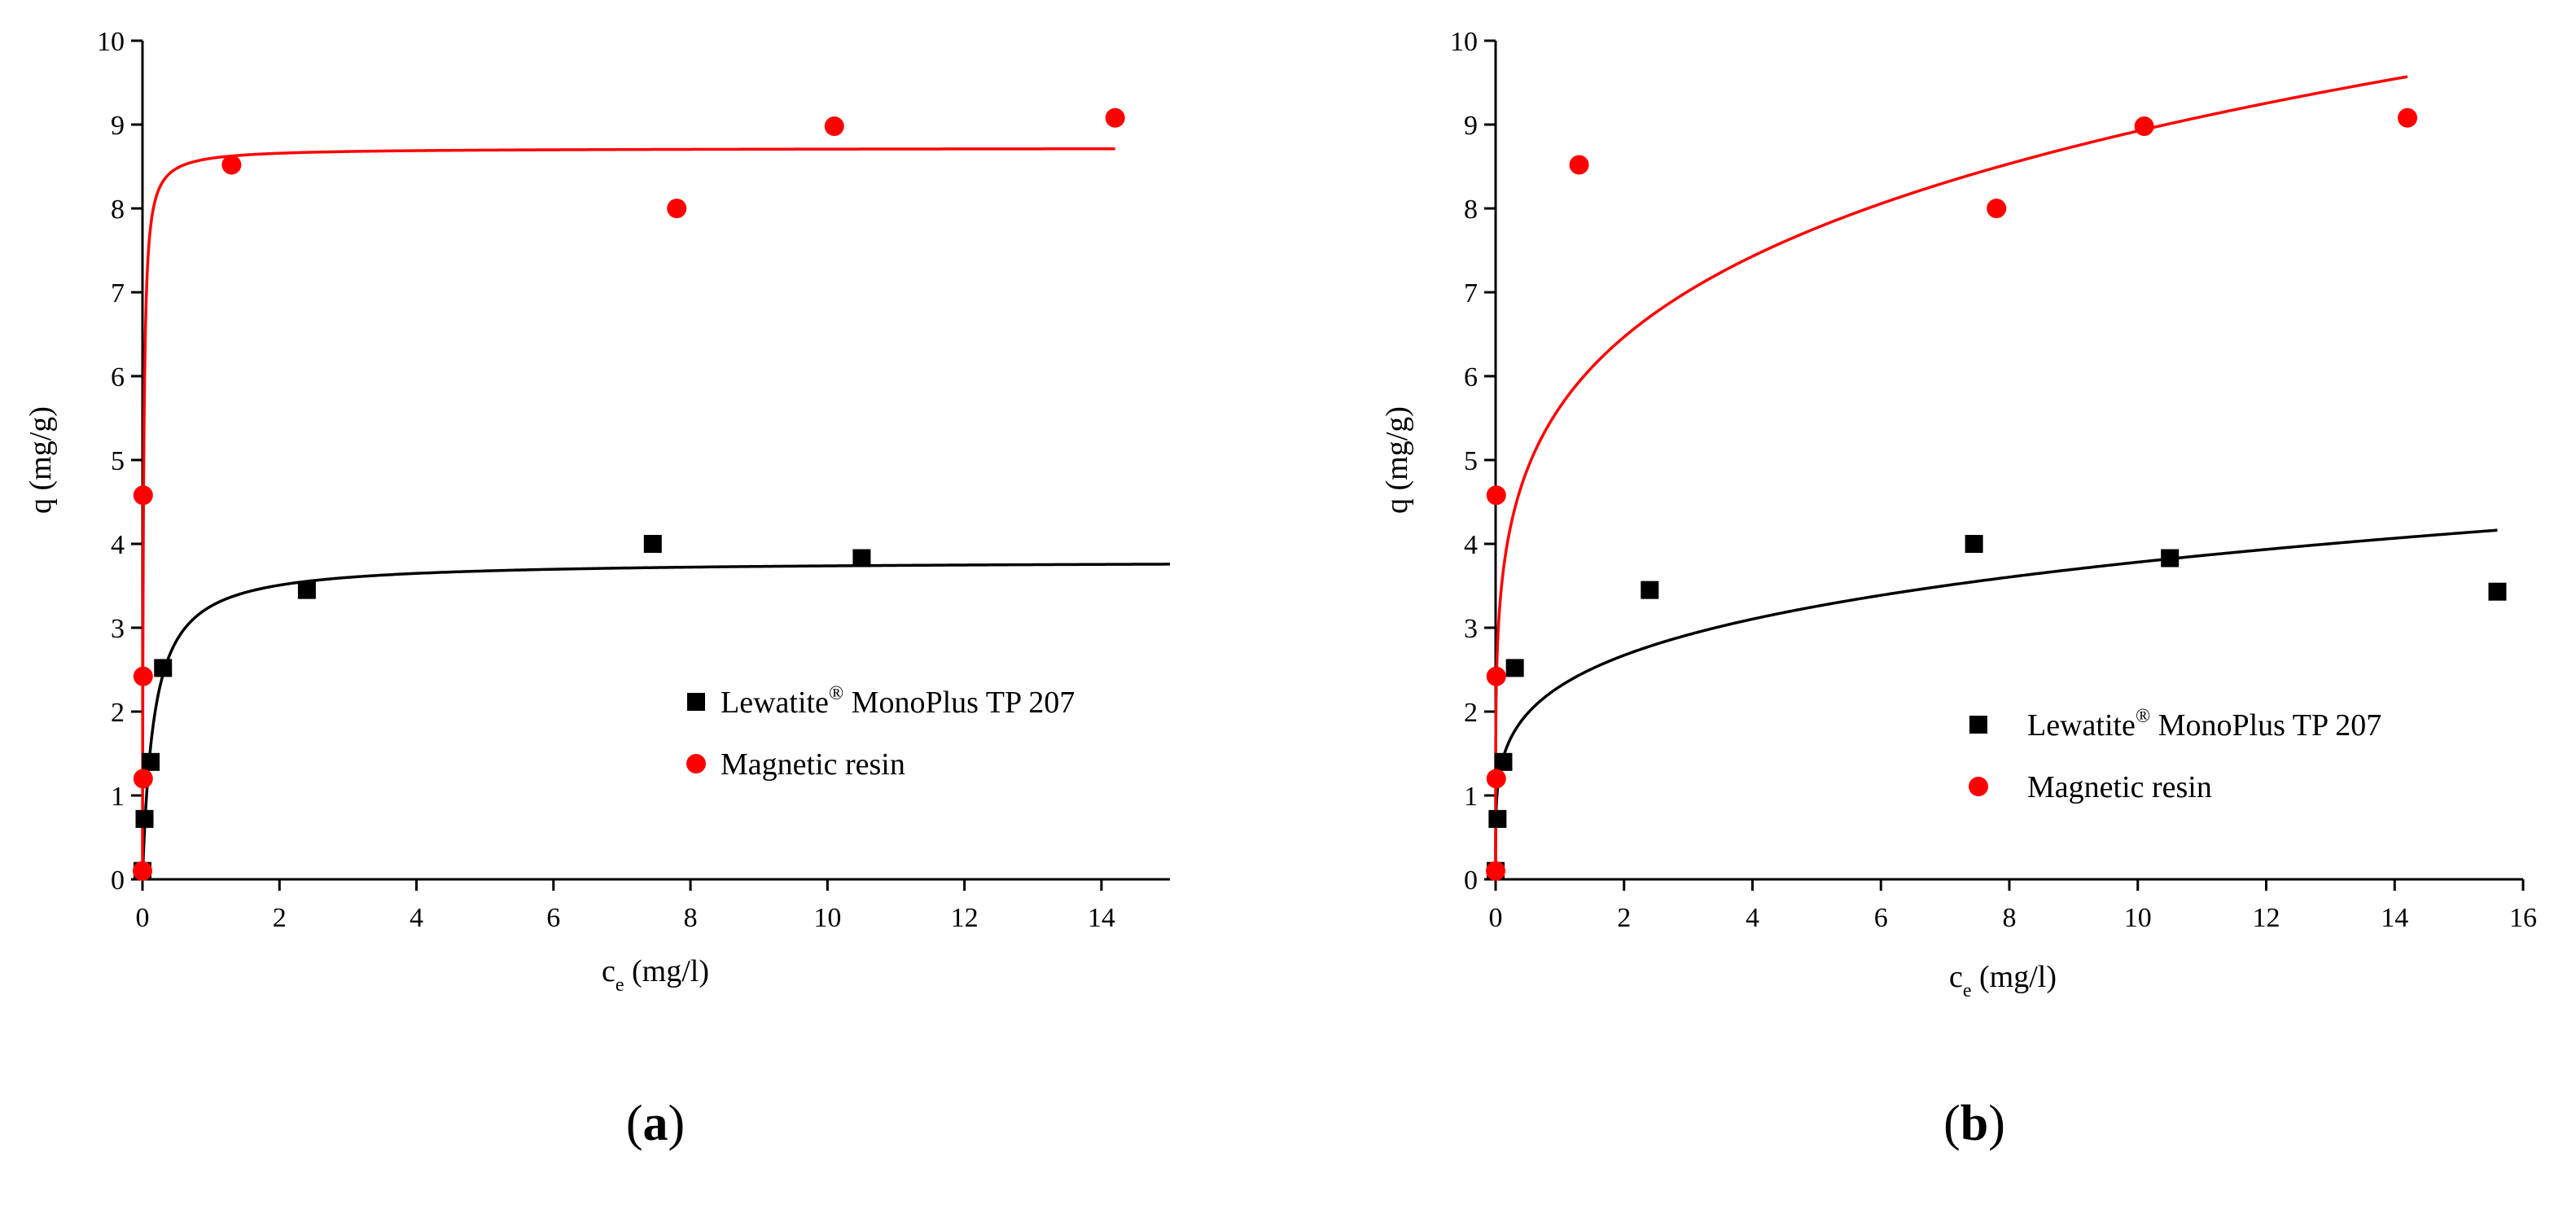 This screenshot has height=1205, width=2576. I want to click on panel-label-letter: b, so click(1974, 1123).